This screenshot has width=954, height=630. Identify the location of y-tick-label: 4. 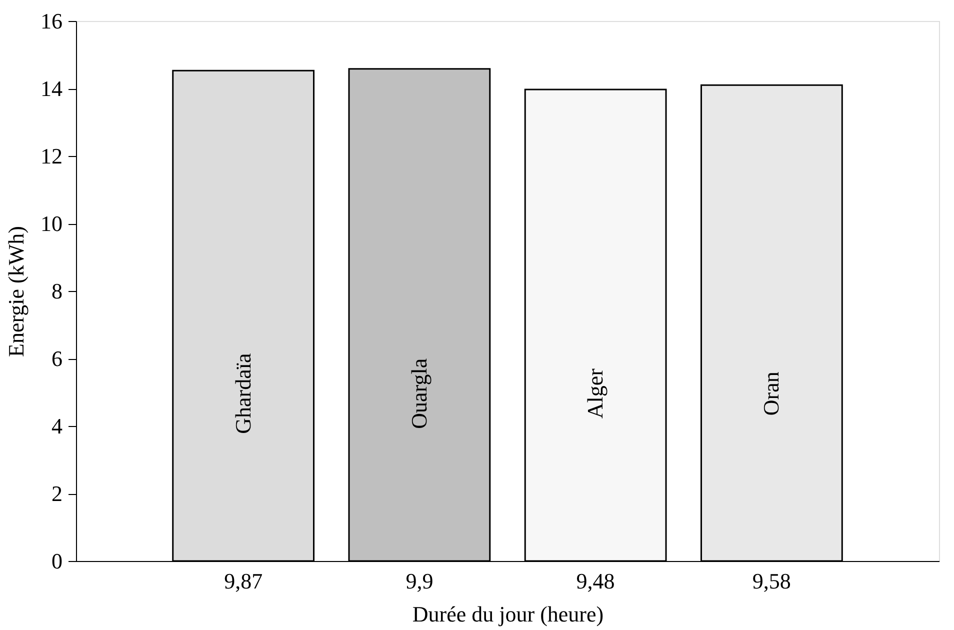
(57, 426).